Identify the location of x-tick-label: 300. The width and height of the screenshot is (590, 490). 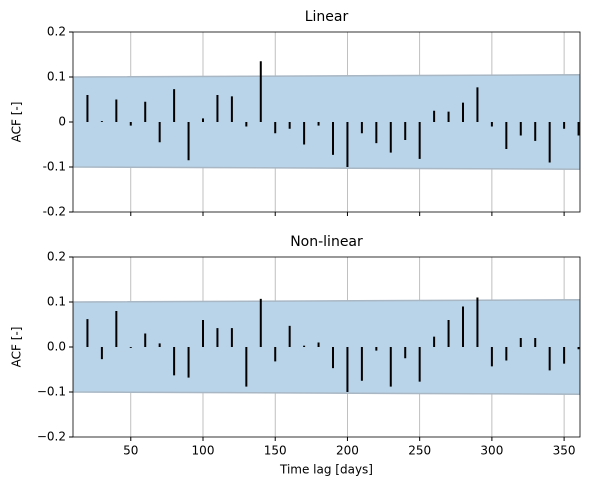
(491, 451).